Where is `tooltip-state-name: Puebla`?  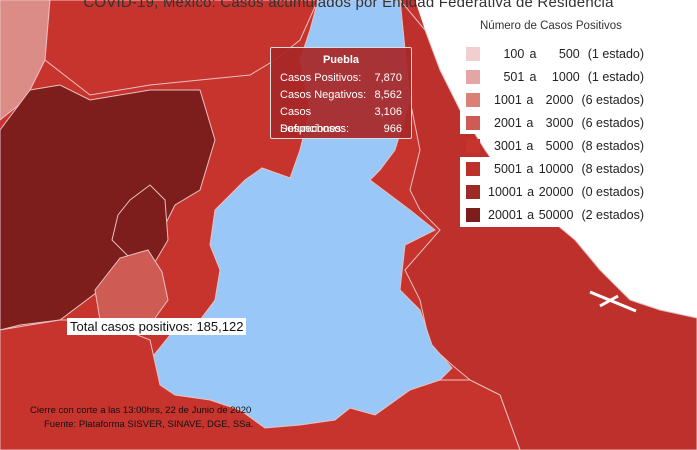 tooltip-state-name: Puebla is located at coordinates (341, 60).